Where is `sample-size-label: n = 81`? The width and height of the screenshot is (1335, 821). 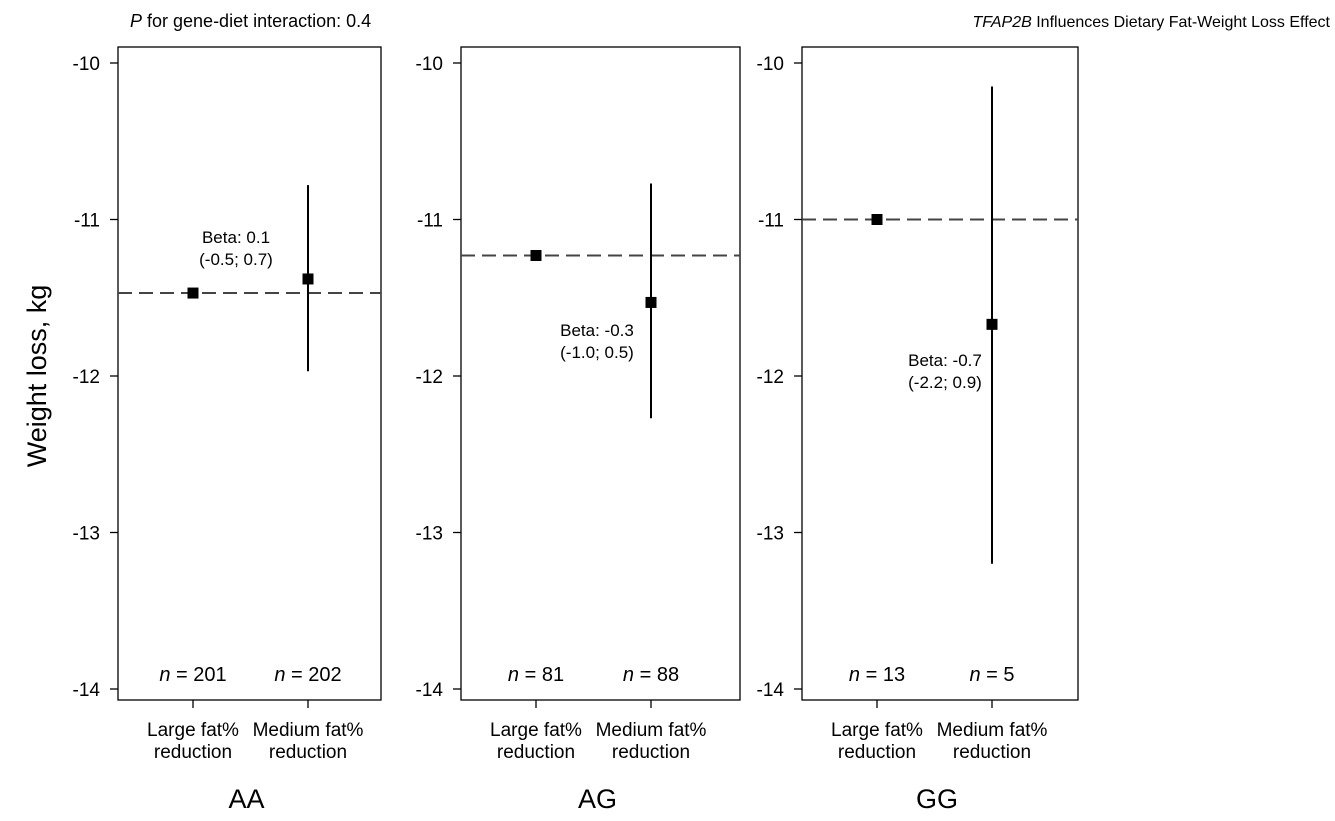 sample-size-label: n = 81 is located at coordinates (536, 675).